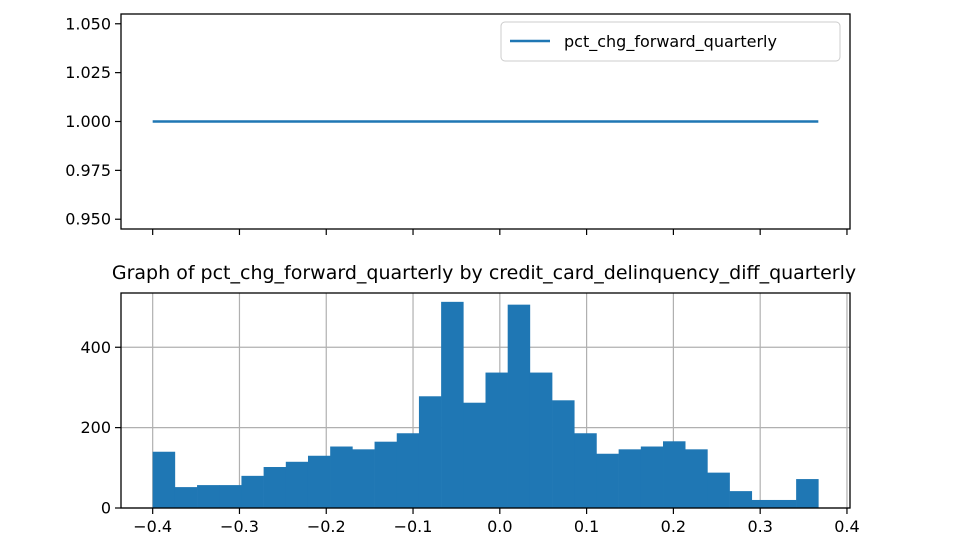 The image size is (969, 554). I want to click on bottom-x-tick-label: 0.3, so click(759, 526).